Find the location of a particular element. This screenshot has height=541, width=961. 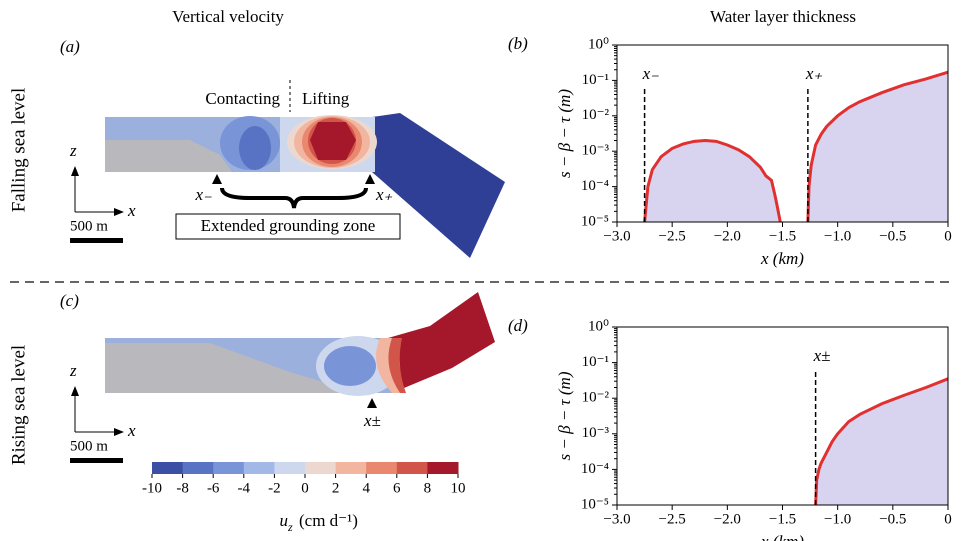

colorbar-tick-label: -6 is located at coordinates (213, 488).